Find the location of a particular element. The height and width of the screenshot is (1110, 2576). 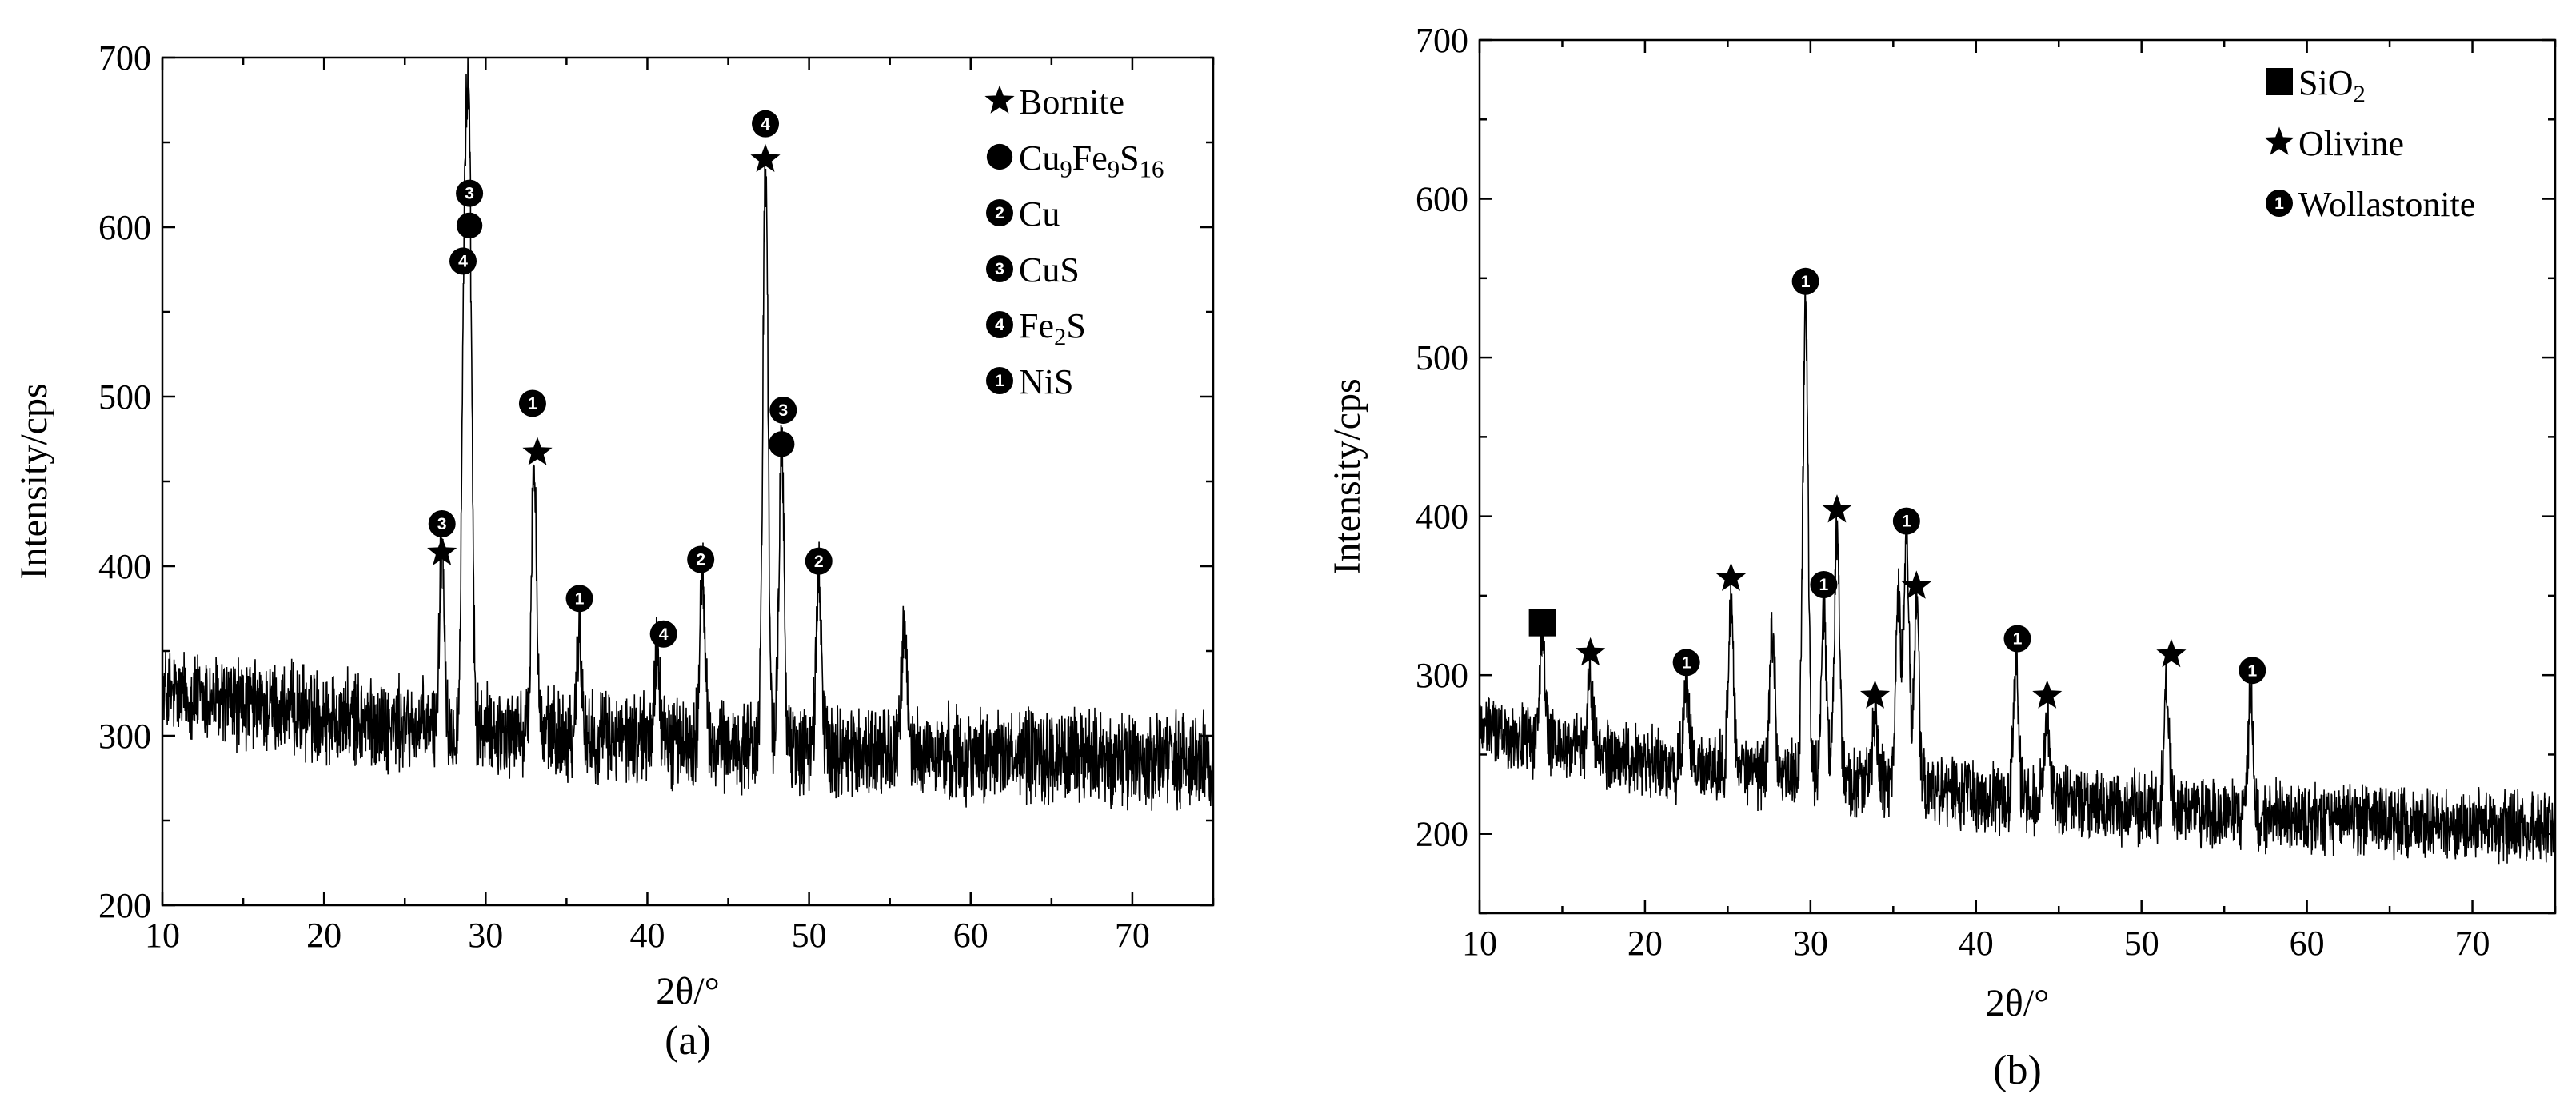

y-tick-label: 400 is located at coordinates (124, 567).